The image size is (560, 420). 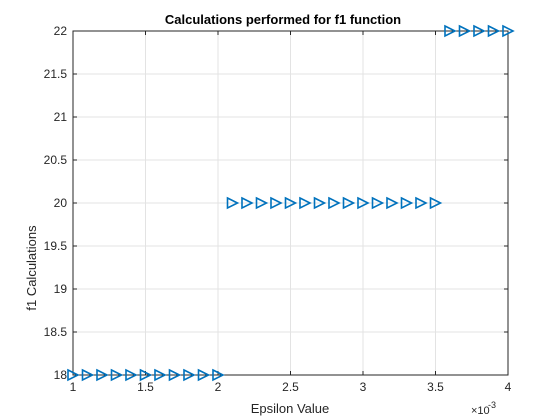 I want to click on x-tick-label: 1.5, so click(x=145, y=387).